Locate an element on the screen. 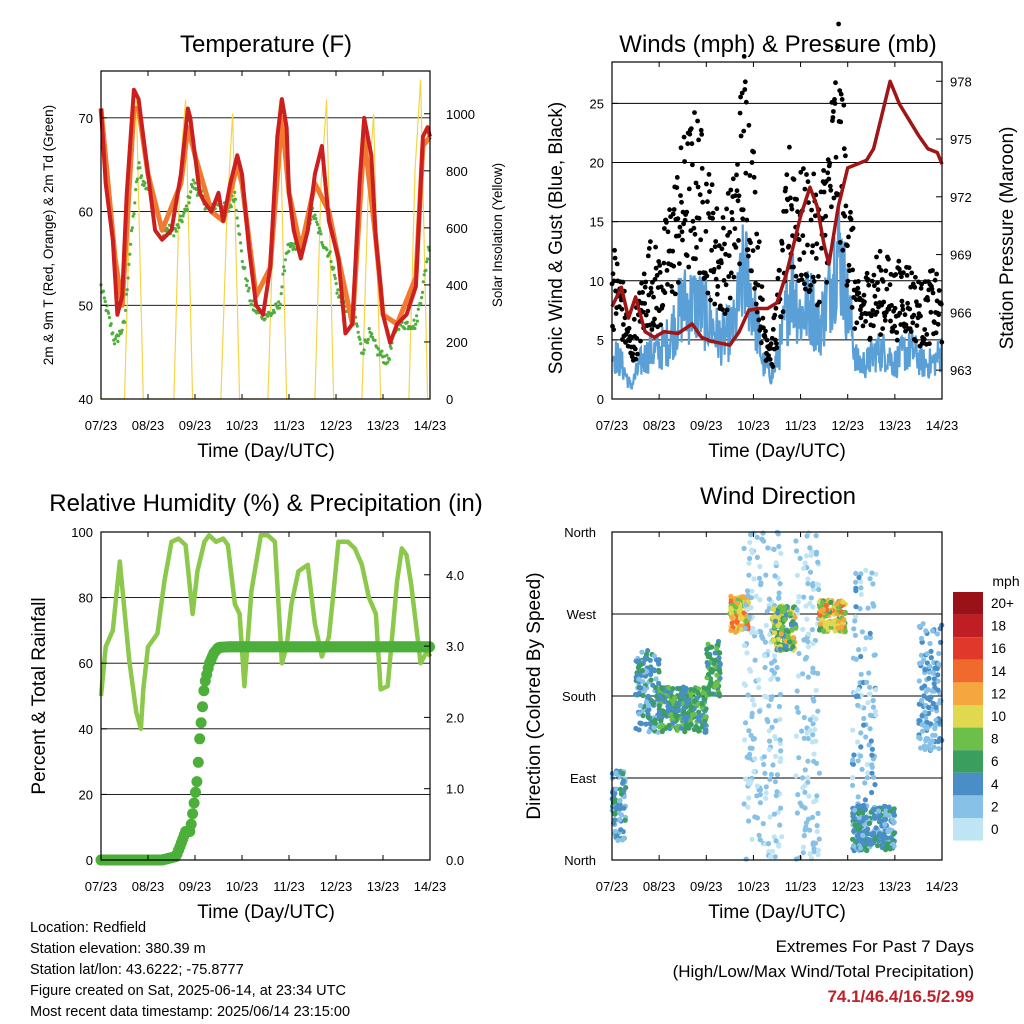  y-tick-label-left: 25 is located at coordinates (597, 103).